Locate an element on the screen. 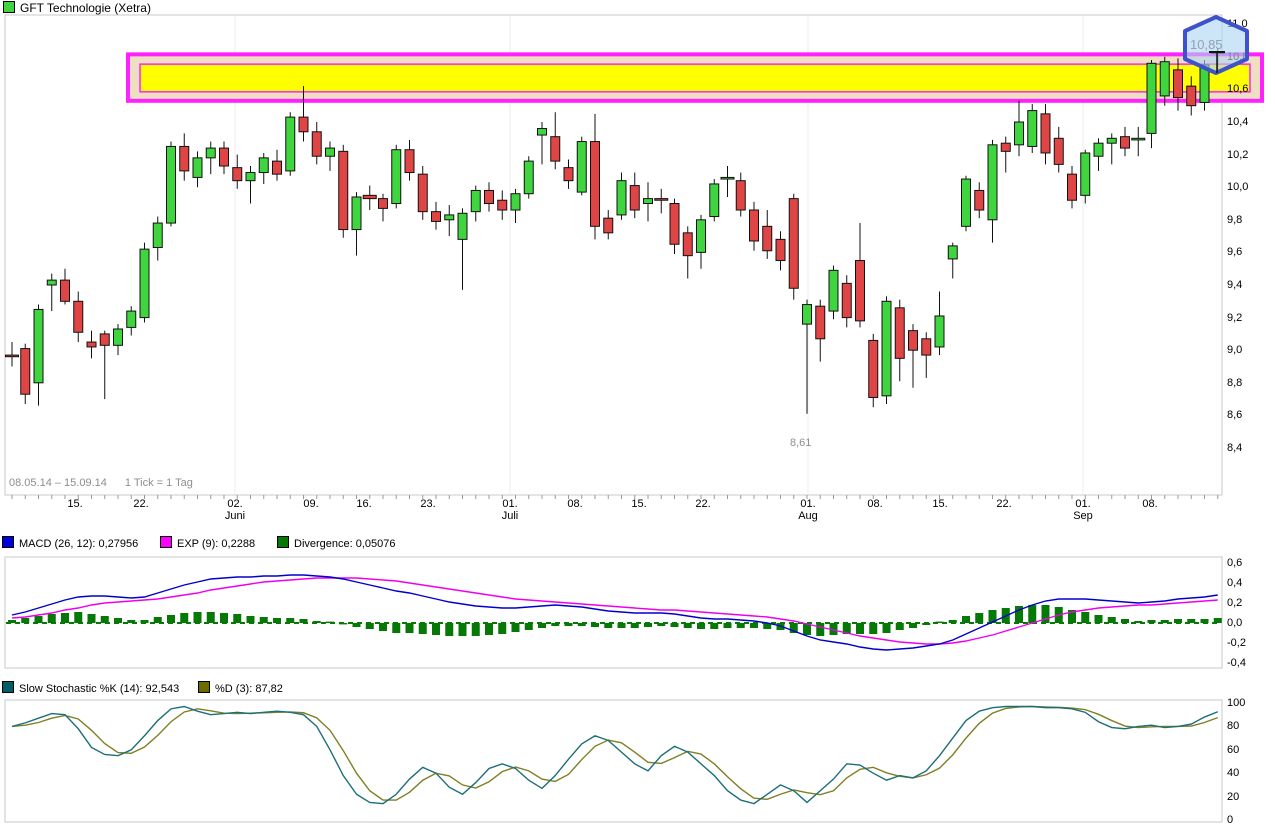  divergence-legend-item: Divergence: 0,05076 is located at coordinates (336, 543).